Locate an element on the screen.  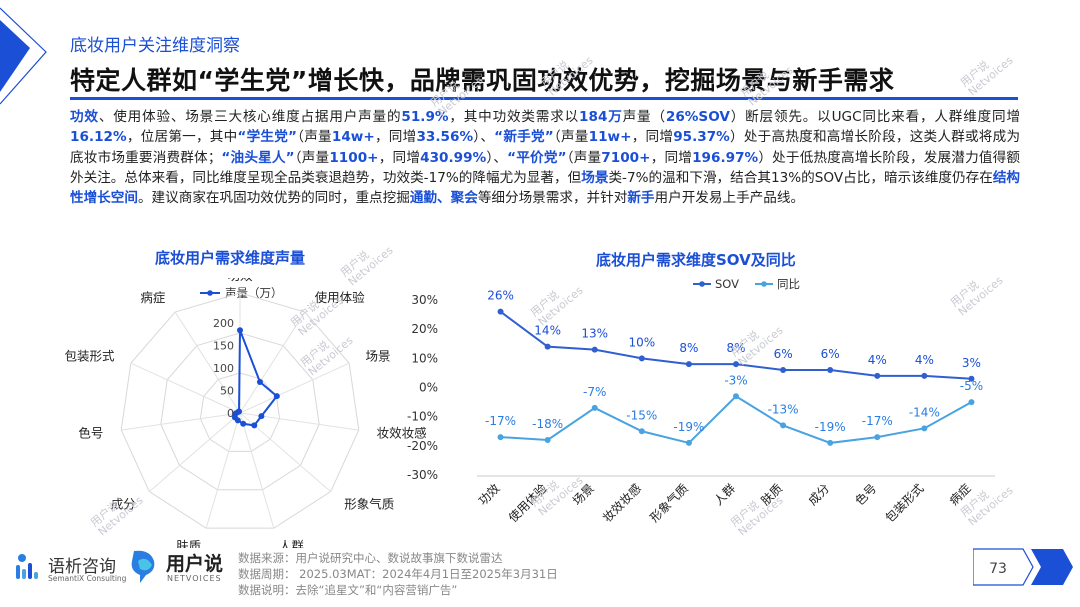
summary-text: ）断层领先。以UGC同比来看，人群维度同增 is located at coordinates (875, 117).